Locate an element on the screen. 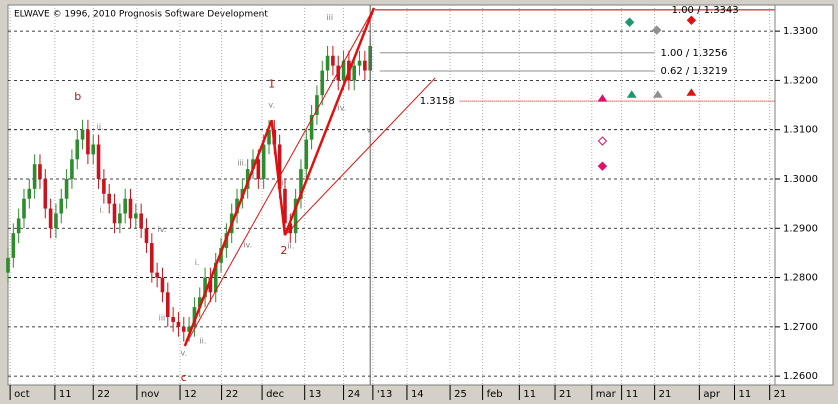 The height and width of the screenshot is (404, 838). trend-line is located at coordinates (360, 156).